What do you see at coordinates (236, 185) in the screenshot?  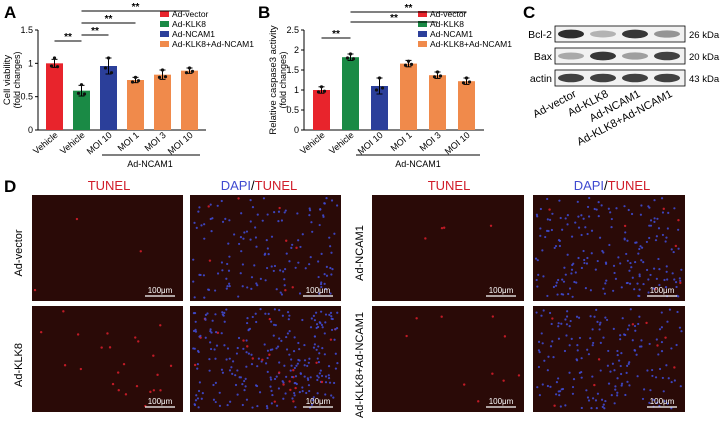 I see `dapi-word: DAPI` at bounding box center [236, 185].